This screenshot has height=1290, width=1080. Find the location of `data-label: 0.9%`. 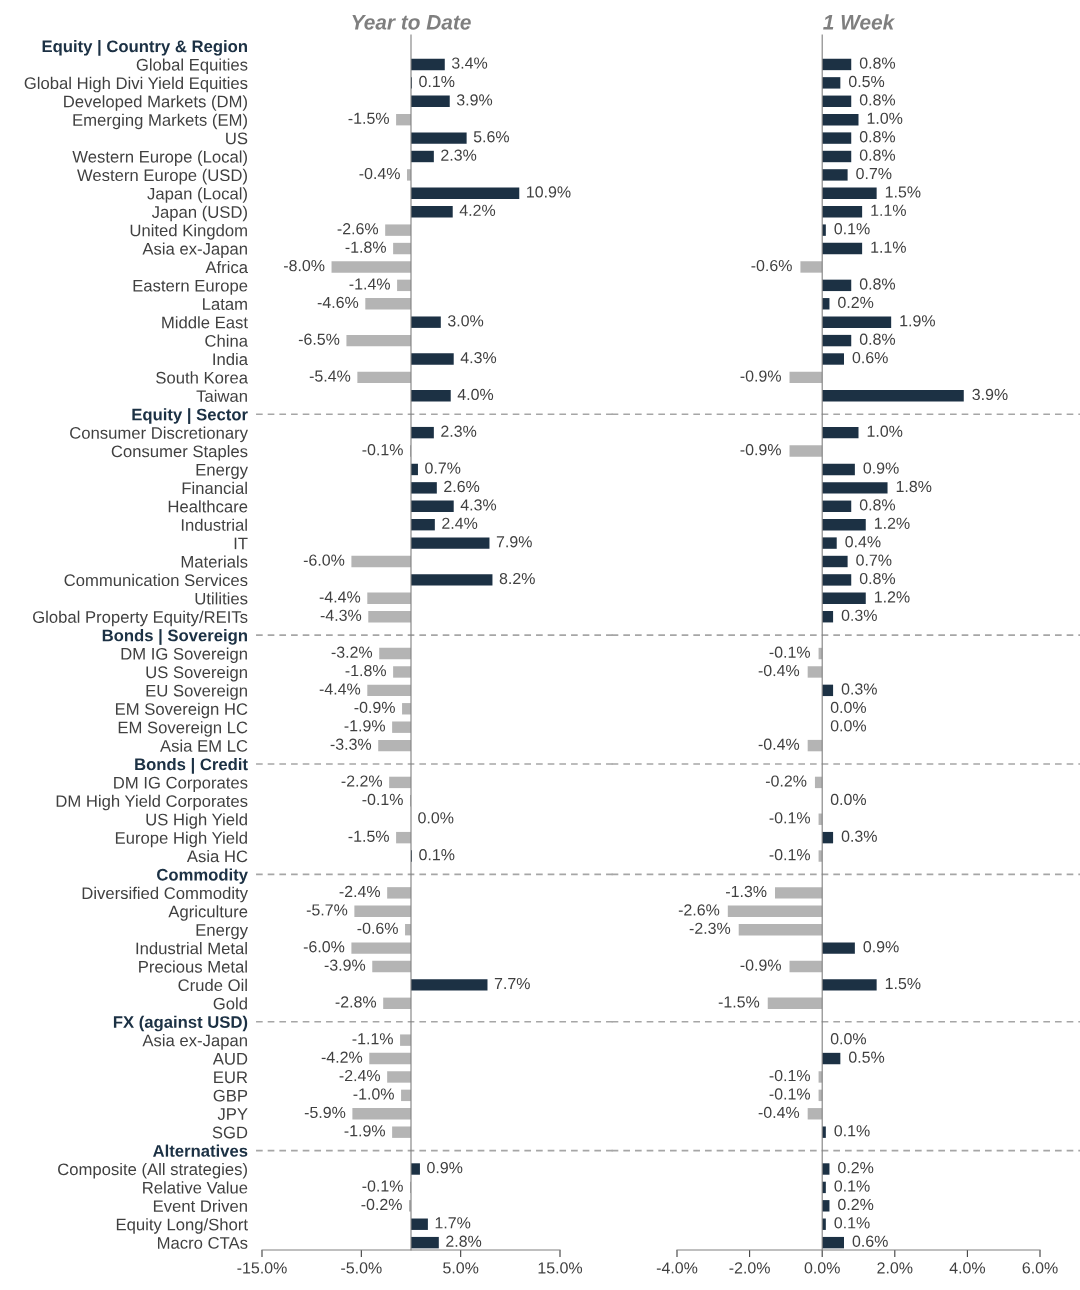

data-label: 0.9% is located at coordinates (881, 468).